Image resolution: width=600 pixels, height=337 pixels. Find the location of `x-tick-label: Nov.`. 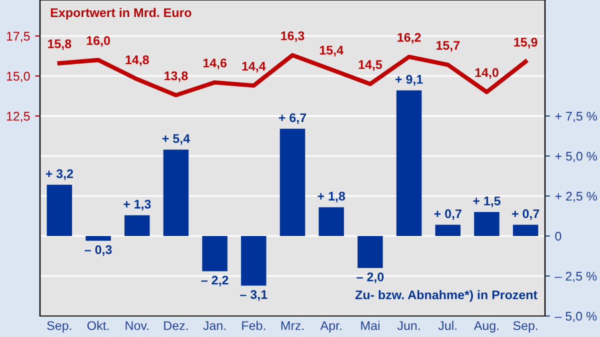

x-tick-label: Nov. is located at coordinates (137, 325).